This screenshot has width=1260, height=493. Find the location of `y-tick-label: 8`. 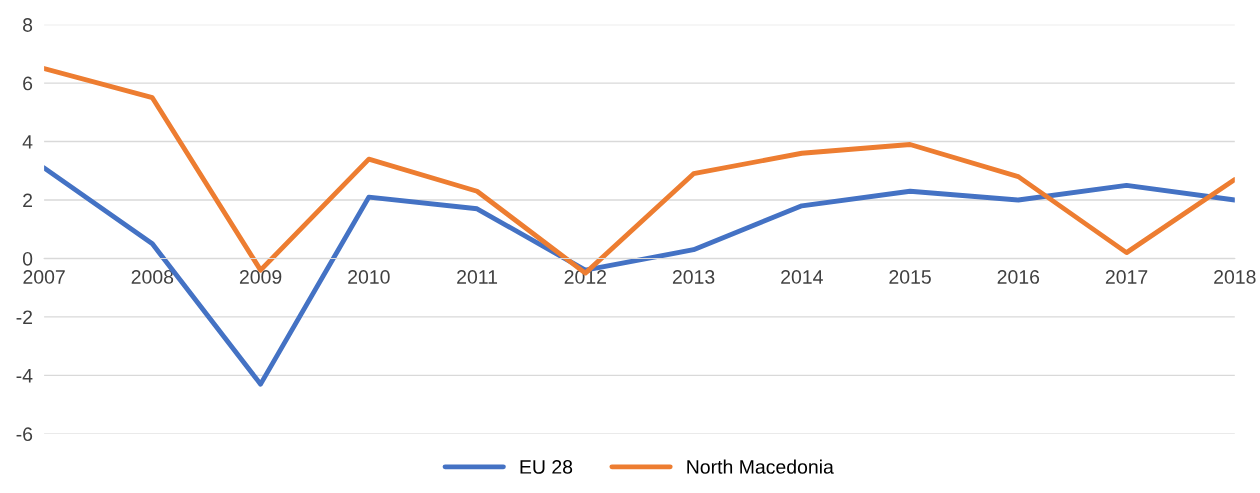

y-tick-label: 8 is located at coordinates (28, 25).